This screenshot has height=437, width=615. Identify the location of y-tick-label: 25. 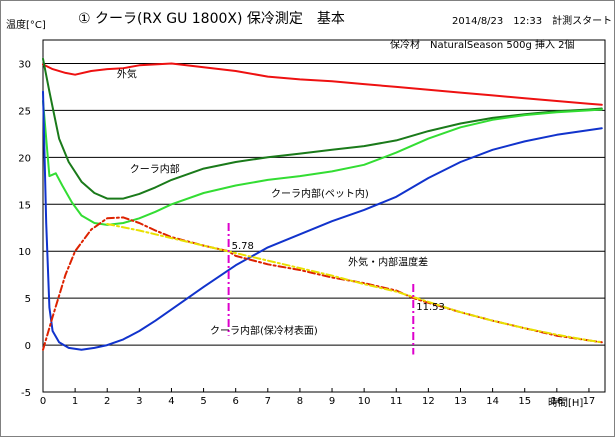
(24, 111).